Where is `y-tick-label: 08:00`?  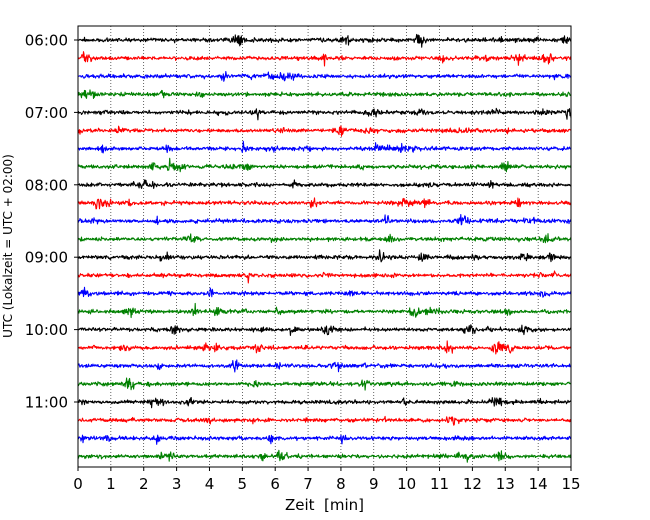
y-tick-label: 08:00 is located at coordinates (46, 185).